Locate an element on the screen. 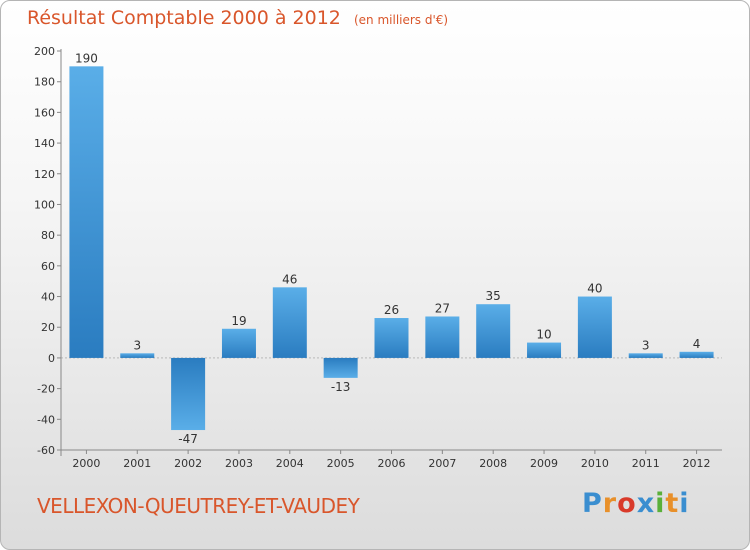 This screenshot has width=750, height=550. x-tick-label-2003: 2003 is located at coordinates (239, 463).